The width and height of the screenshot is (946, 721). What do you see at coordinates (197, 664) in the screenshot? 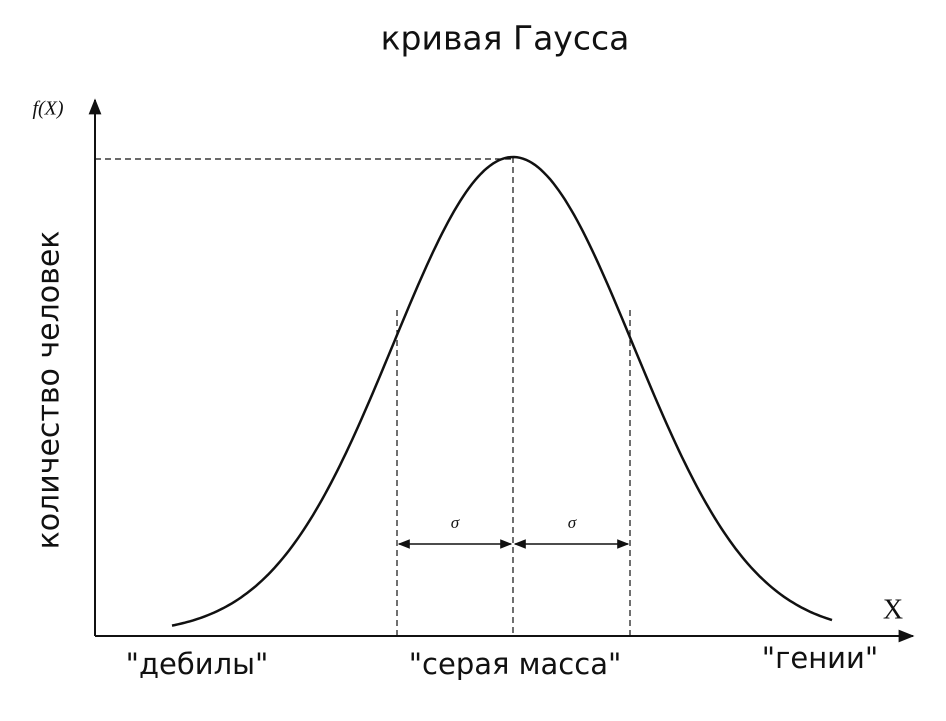
I see `region-label: "дебилы"` at bounding box center [197, 664].